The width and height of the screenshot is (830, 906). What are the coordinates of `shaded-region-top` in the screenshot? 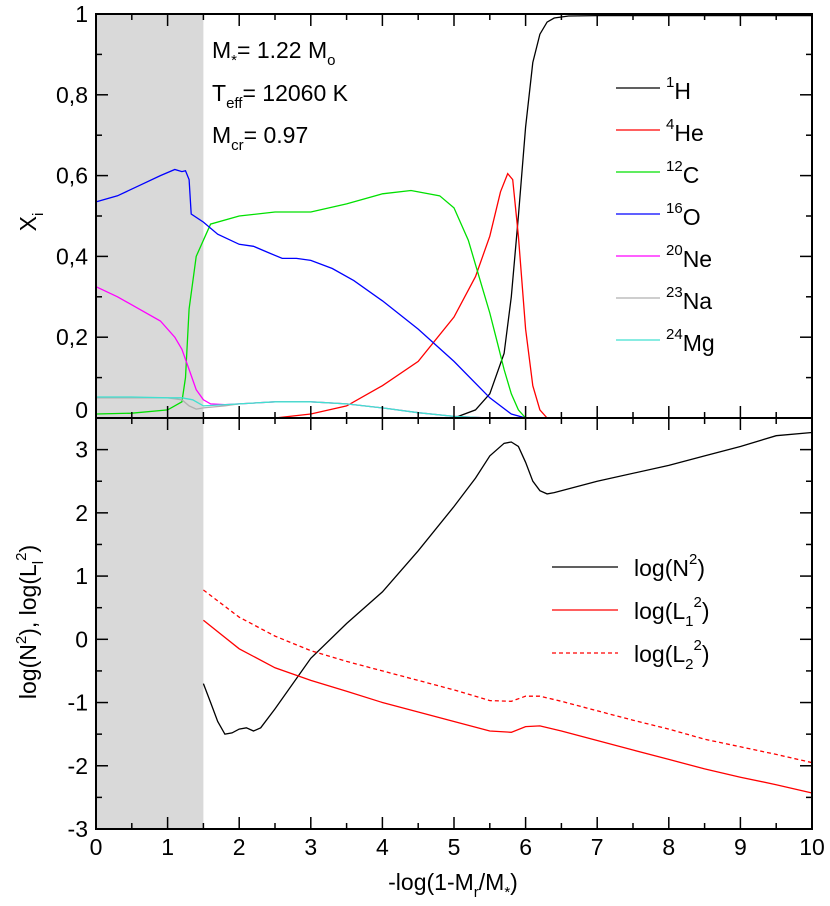 It's located at (150, 216).